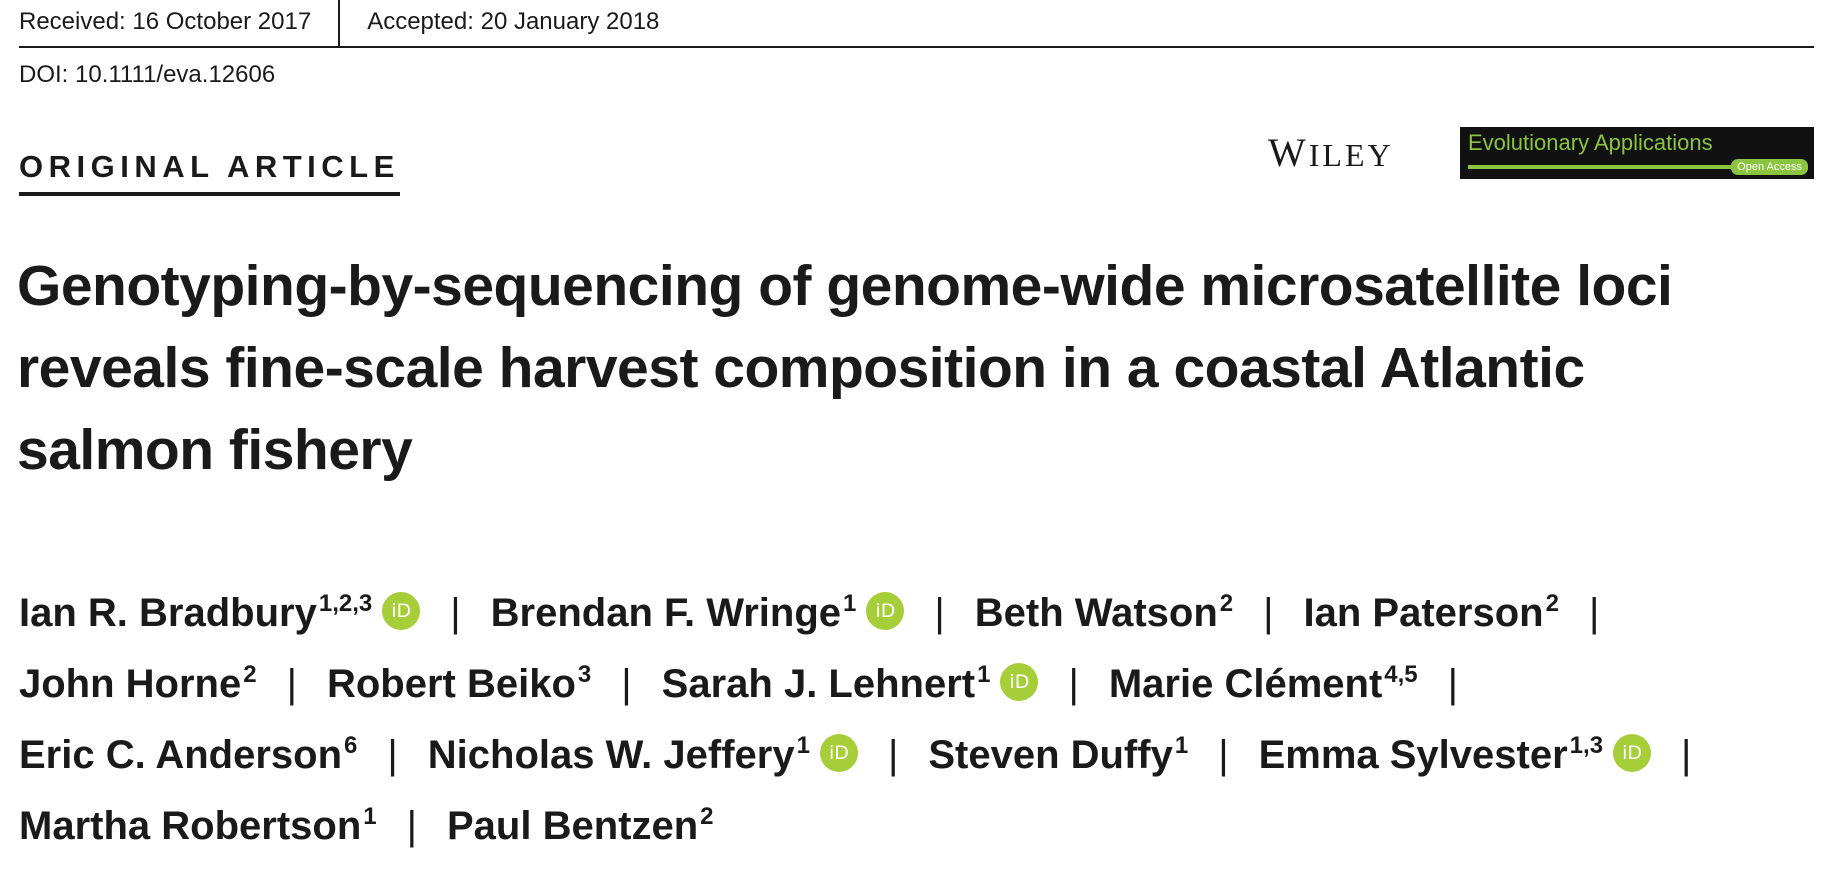  I want to click on author: Nicholas W. Jeffery 1 iD, so click(643, 755).